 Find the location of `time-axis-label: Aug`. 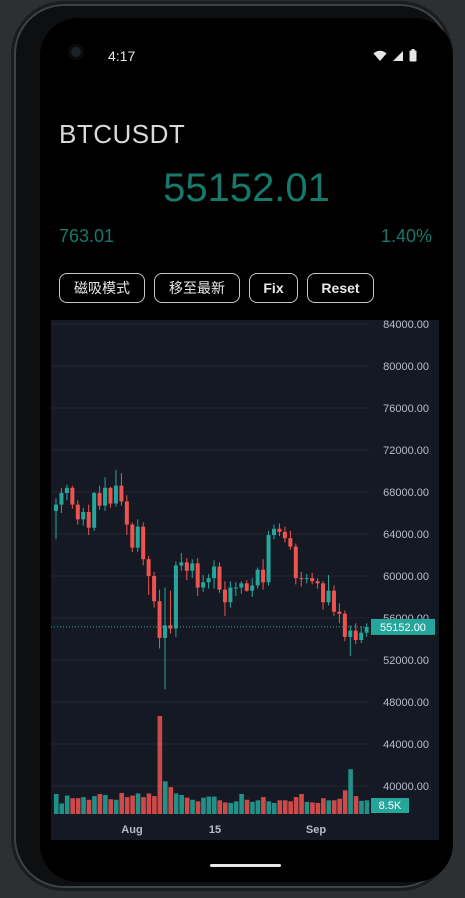

time-axis-label: Aug is located at coordinates (131, 830).